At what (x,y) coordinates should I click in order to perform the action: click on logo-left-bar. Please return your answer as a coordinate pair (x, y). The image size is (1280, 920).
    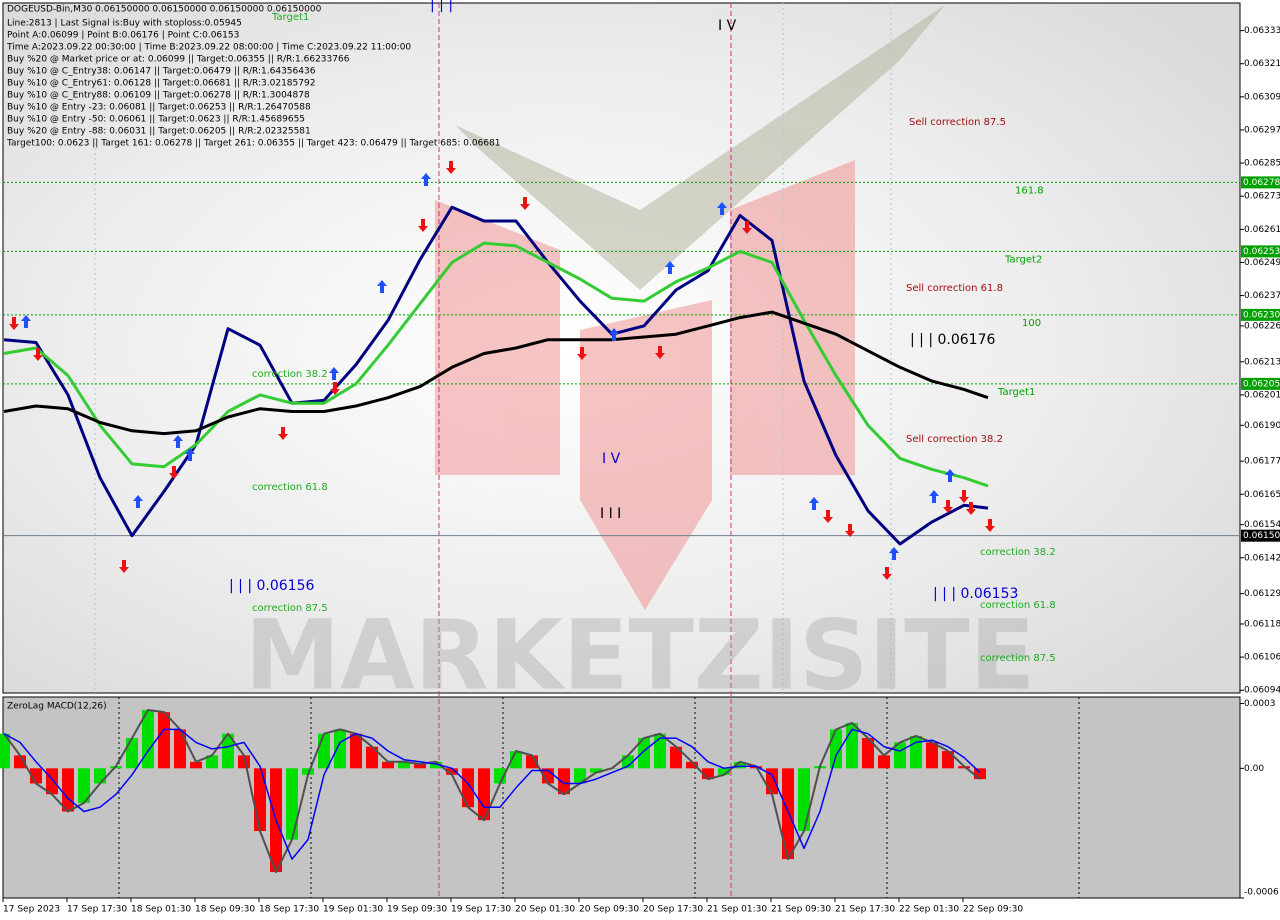
    Looking at the image, I should click on (497, 337).